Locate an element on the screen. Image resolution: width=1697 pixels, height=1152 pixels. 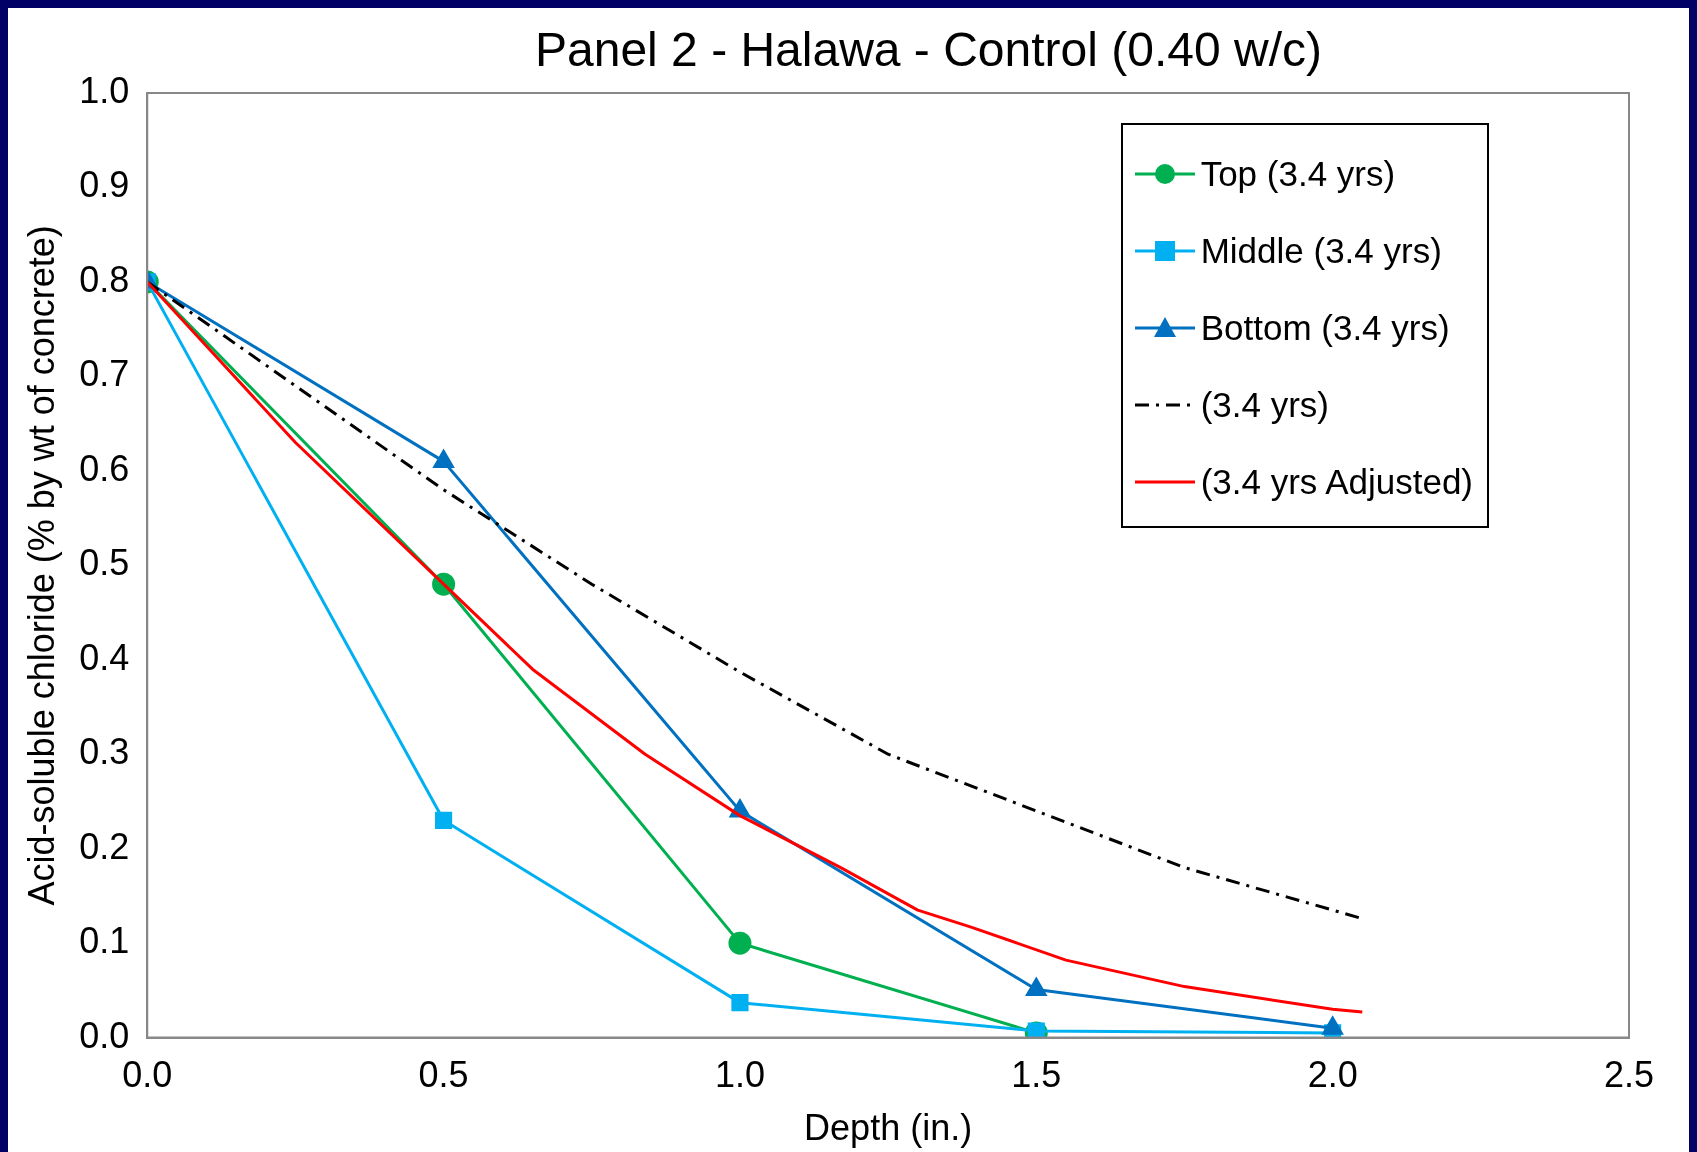
y-tick-label: 0.0 is located at coordinates (104, 1035).